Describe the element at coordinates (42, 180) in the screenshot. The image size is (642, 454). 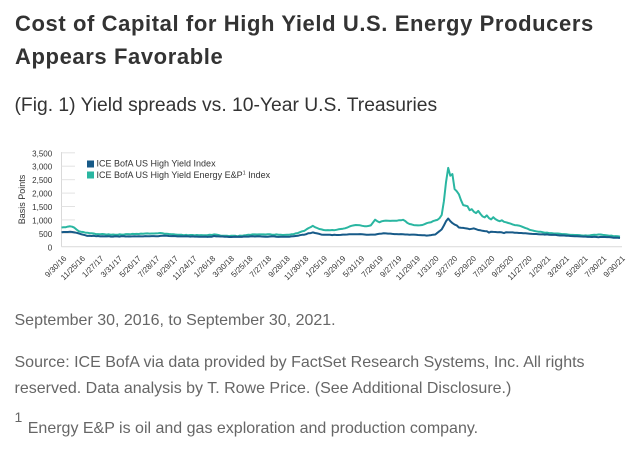
I see `svg-text: 2,500` at that location.